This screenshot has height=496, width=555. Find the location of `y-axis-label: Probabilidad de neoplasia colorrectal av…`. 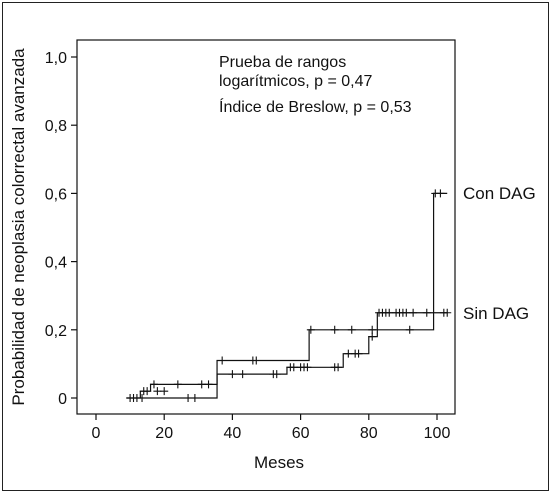

y-axis-label: Probabilidad de neoplasia colorrectal av… is located at coordinates (18, 227).